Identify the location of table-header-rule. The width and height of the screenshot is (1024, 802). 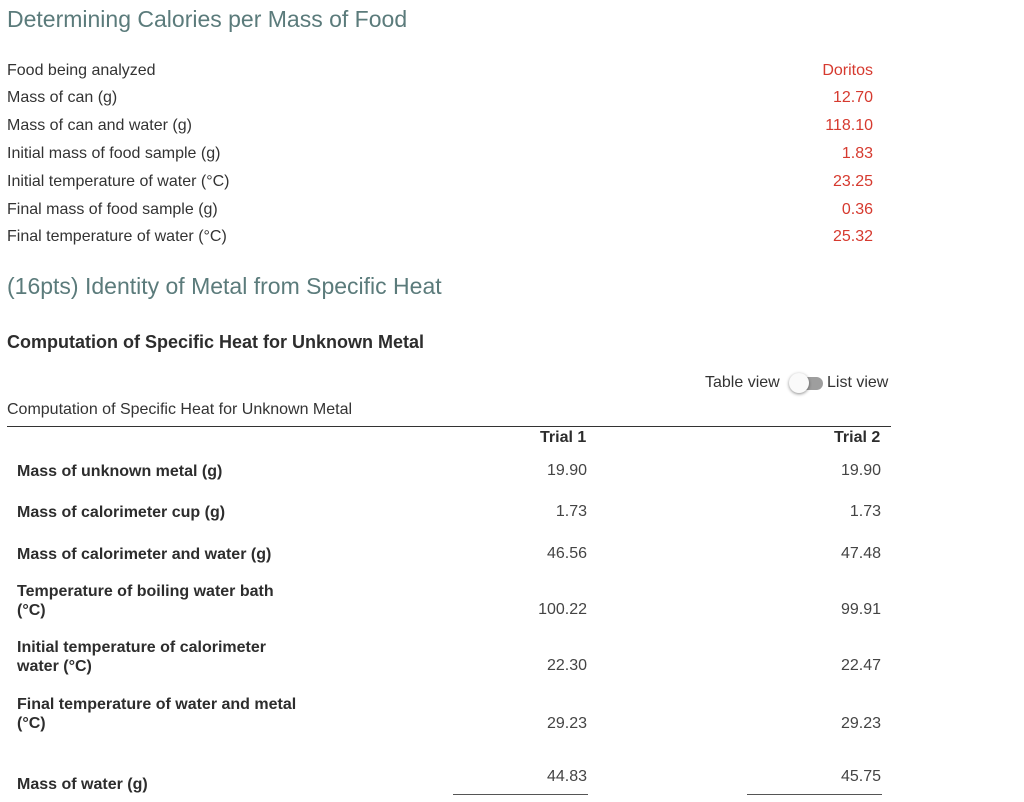
(449, 426).